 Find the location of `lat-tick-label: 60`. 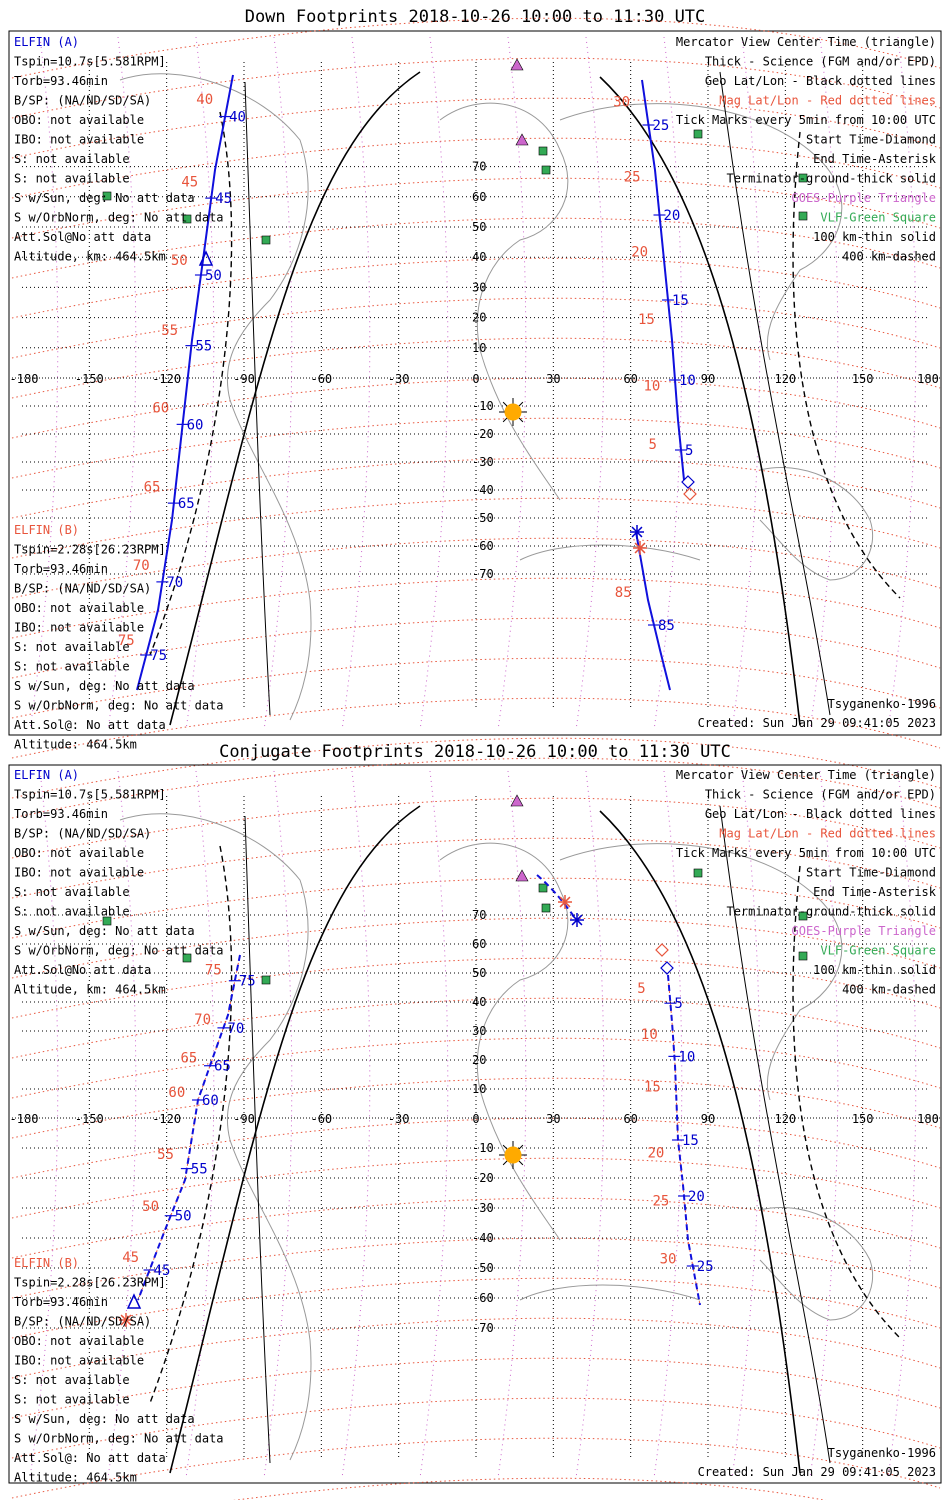

lat-tick-label: 60 is located at coordinates (479, 197).